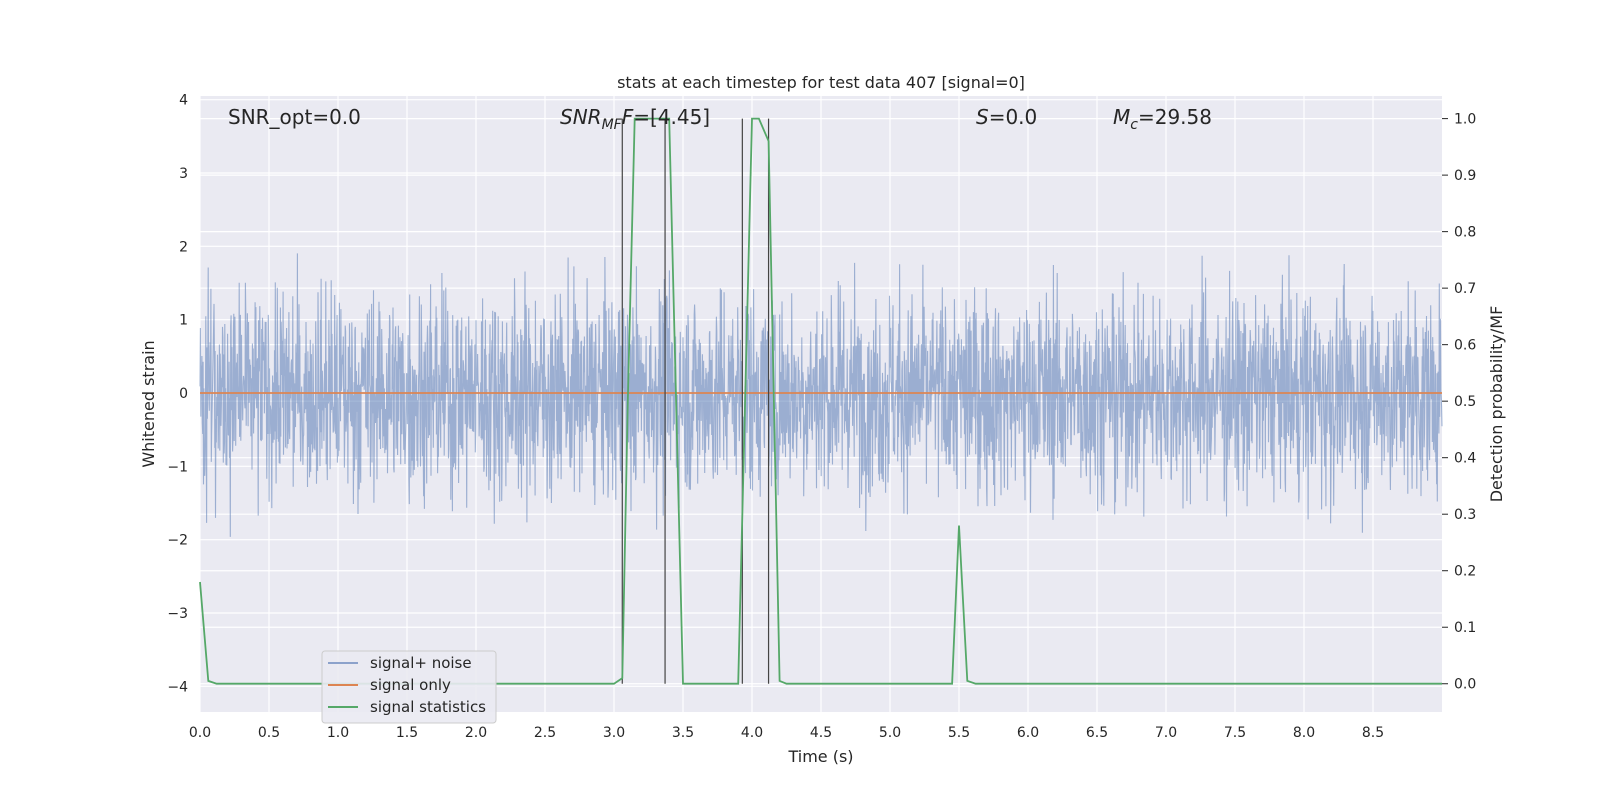  What do you see at coordinates (1235, 733) in the screenshot?
I see `x-tick-label-15: 7.5` at bounding box center [1235, 733].